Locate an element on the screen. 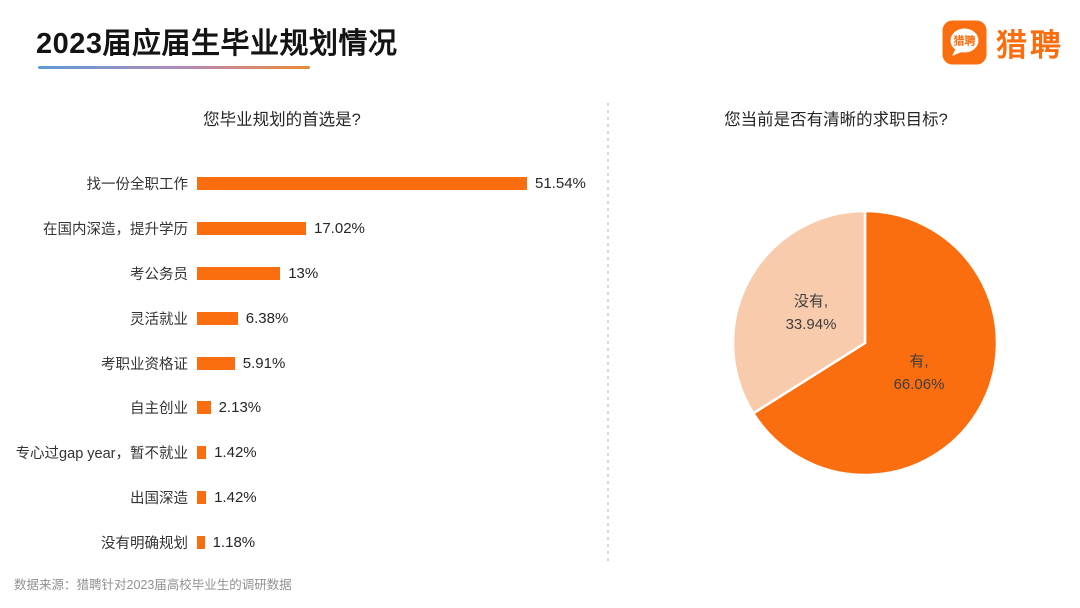 This screenshot has width=1080, height=608. pie-chart: 有, 66.06% 没有, 33.94% is located at coordinates (865, 343).